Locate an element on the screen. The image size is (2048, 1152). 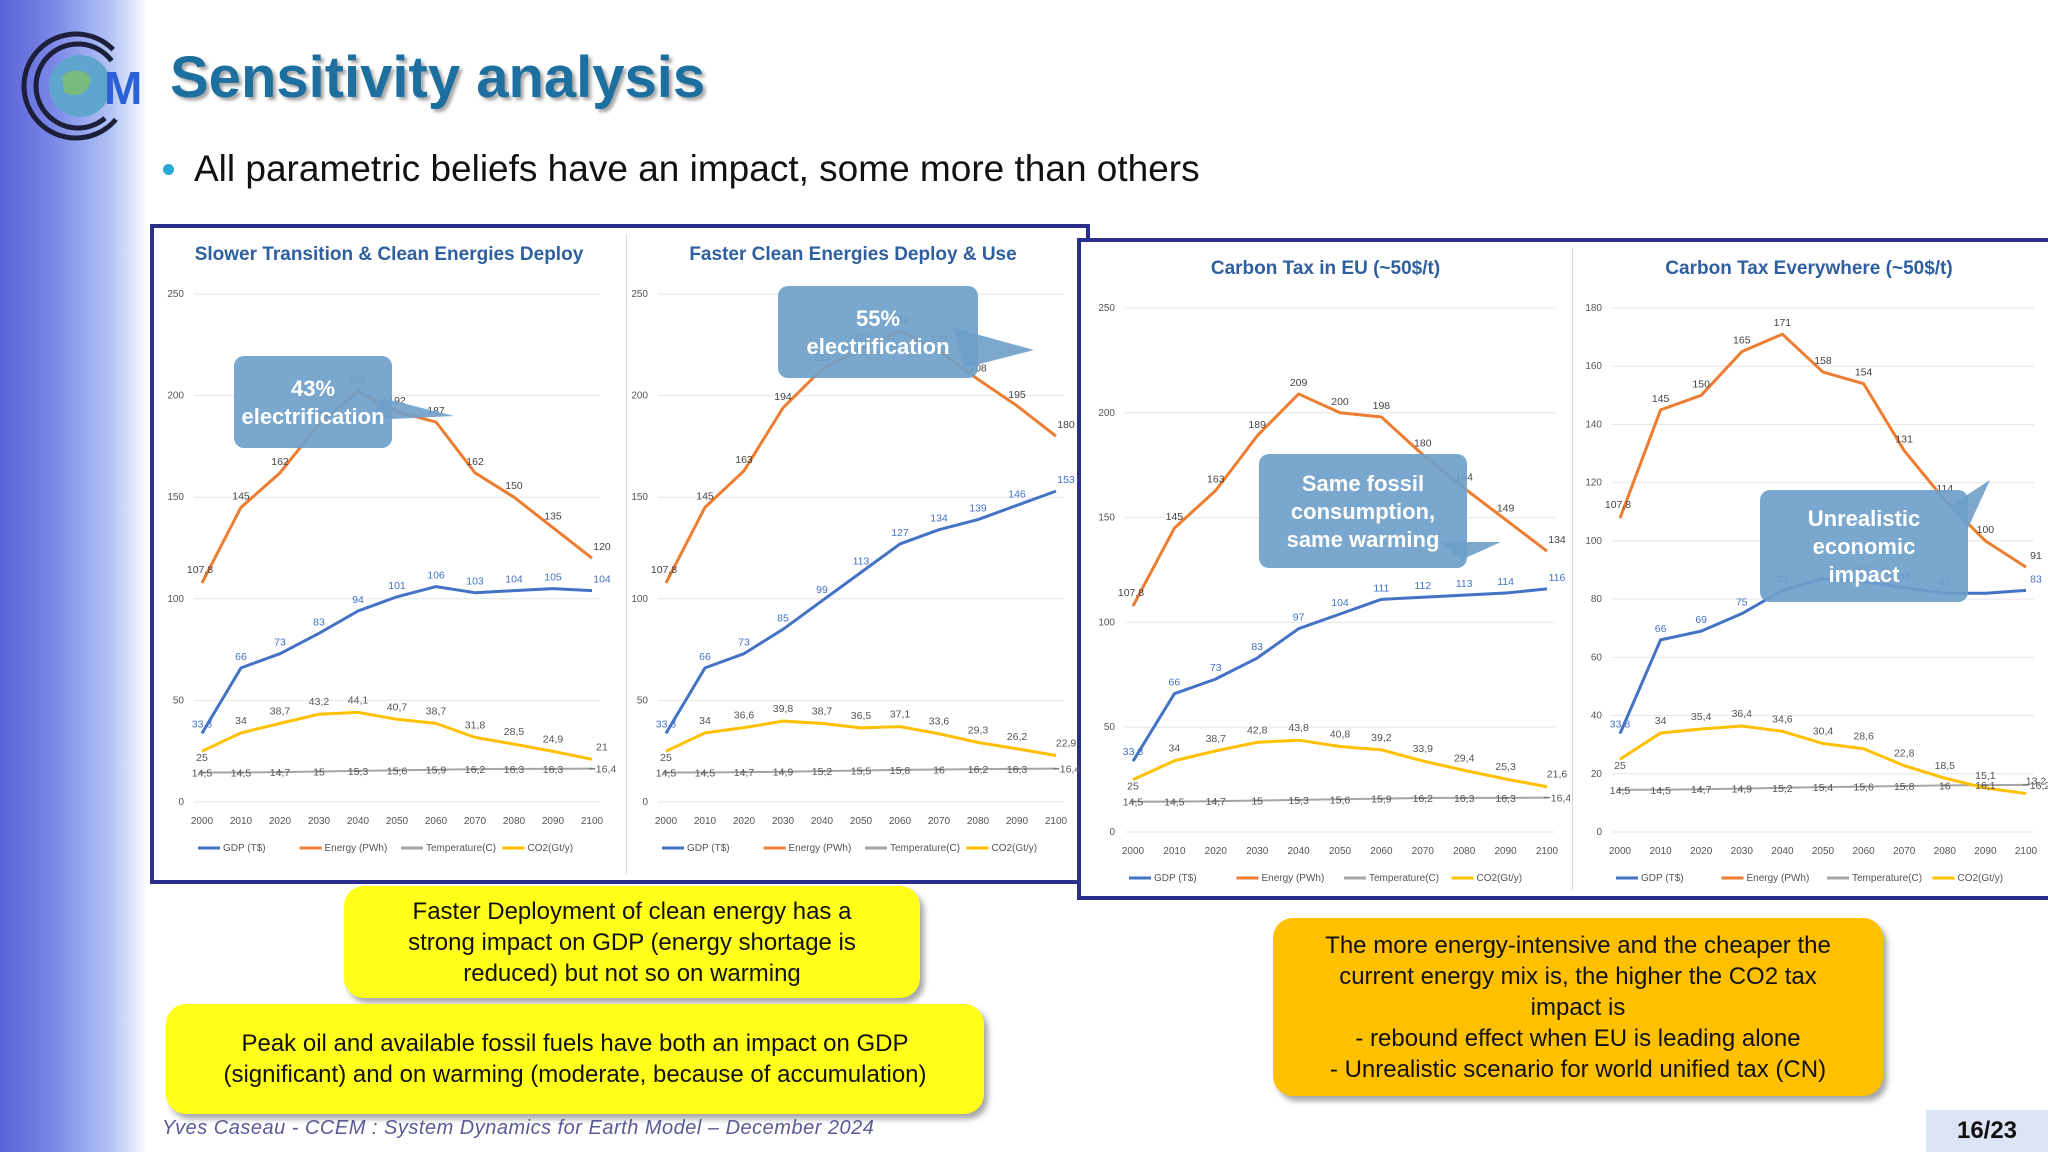
data-label-co2: 22,9 is located at coordinates (1066, 743).